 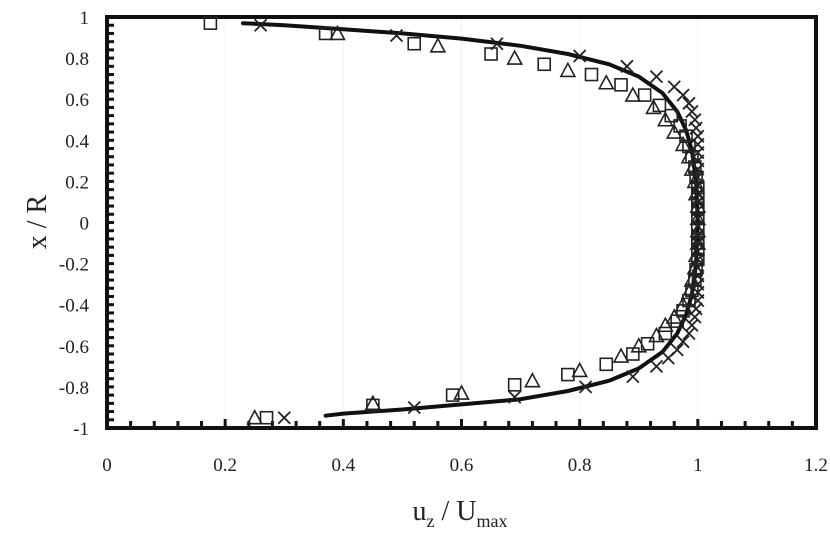 What do you see at coordinates (107, 465) in the screenshot?
I see `x-tick-label: 0` at bounding box center [107, 465].